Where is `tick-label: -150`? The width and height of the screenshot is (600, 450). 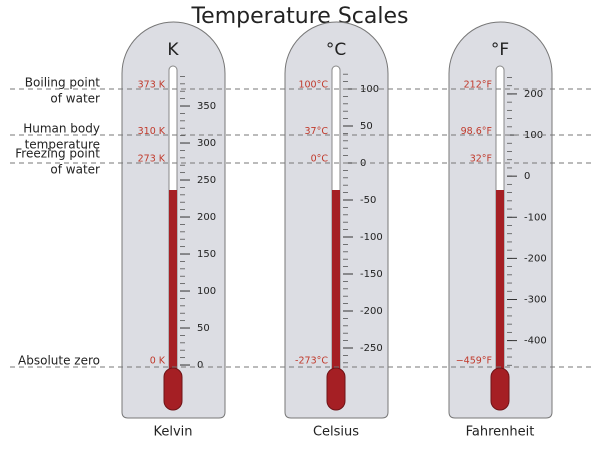 tick-label: -150 is located at coordinates (371, 274).